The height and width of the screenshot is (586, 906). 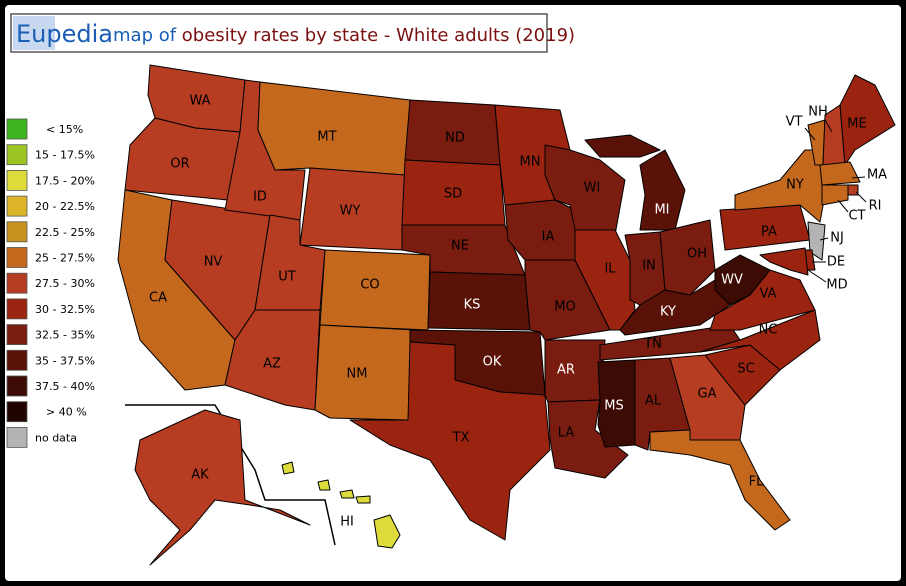 I want to click on state-label: AL, so click(x=653, y=401).